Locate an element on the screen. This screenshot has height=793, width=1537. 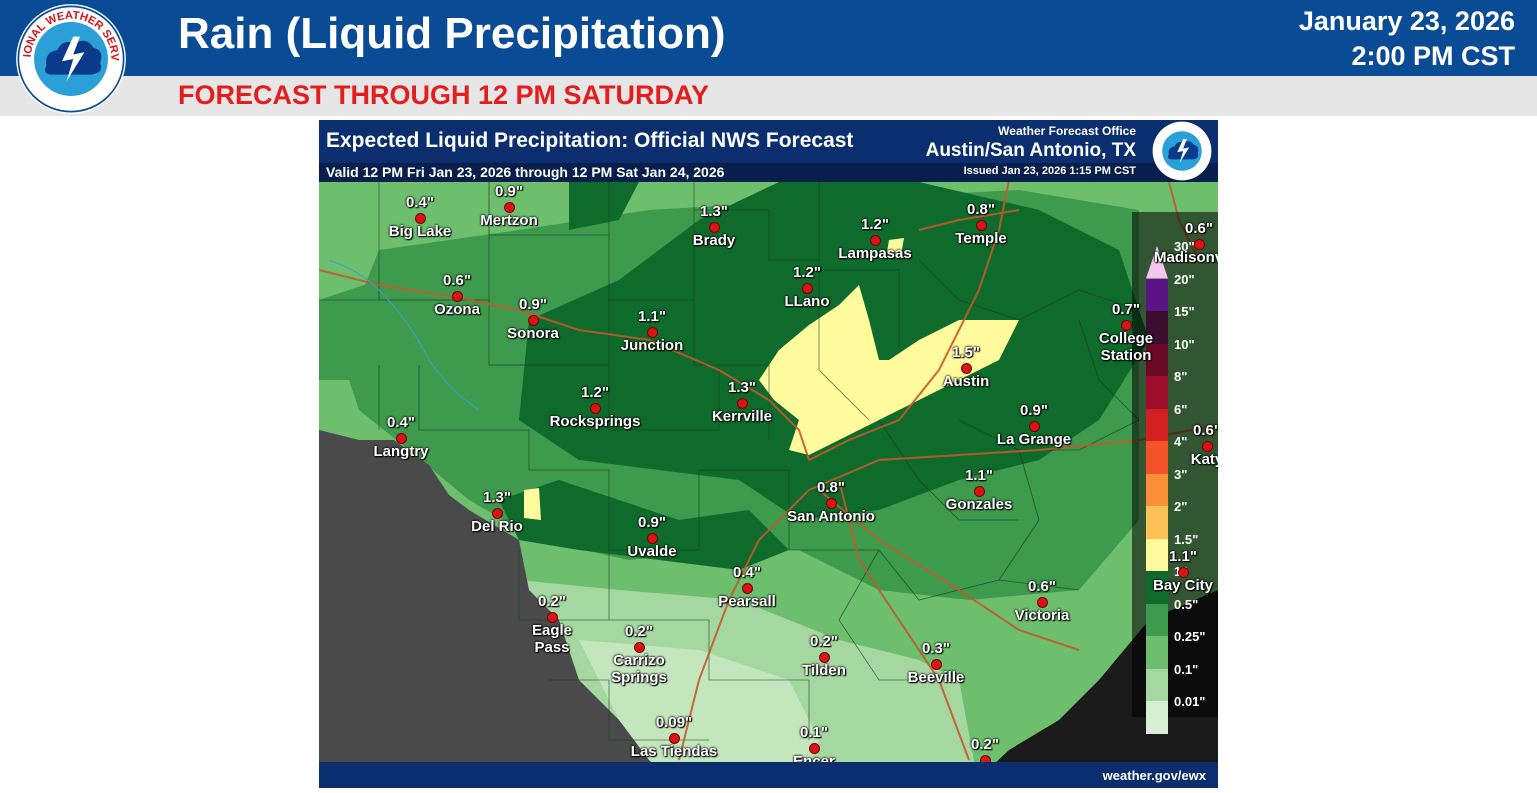
legend-label: 15" is located at coordinates (1184, 311).